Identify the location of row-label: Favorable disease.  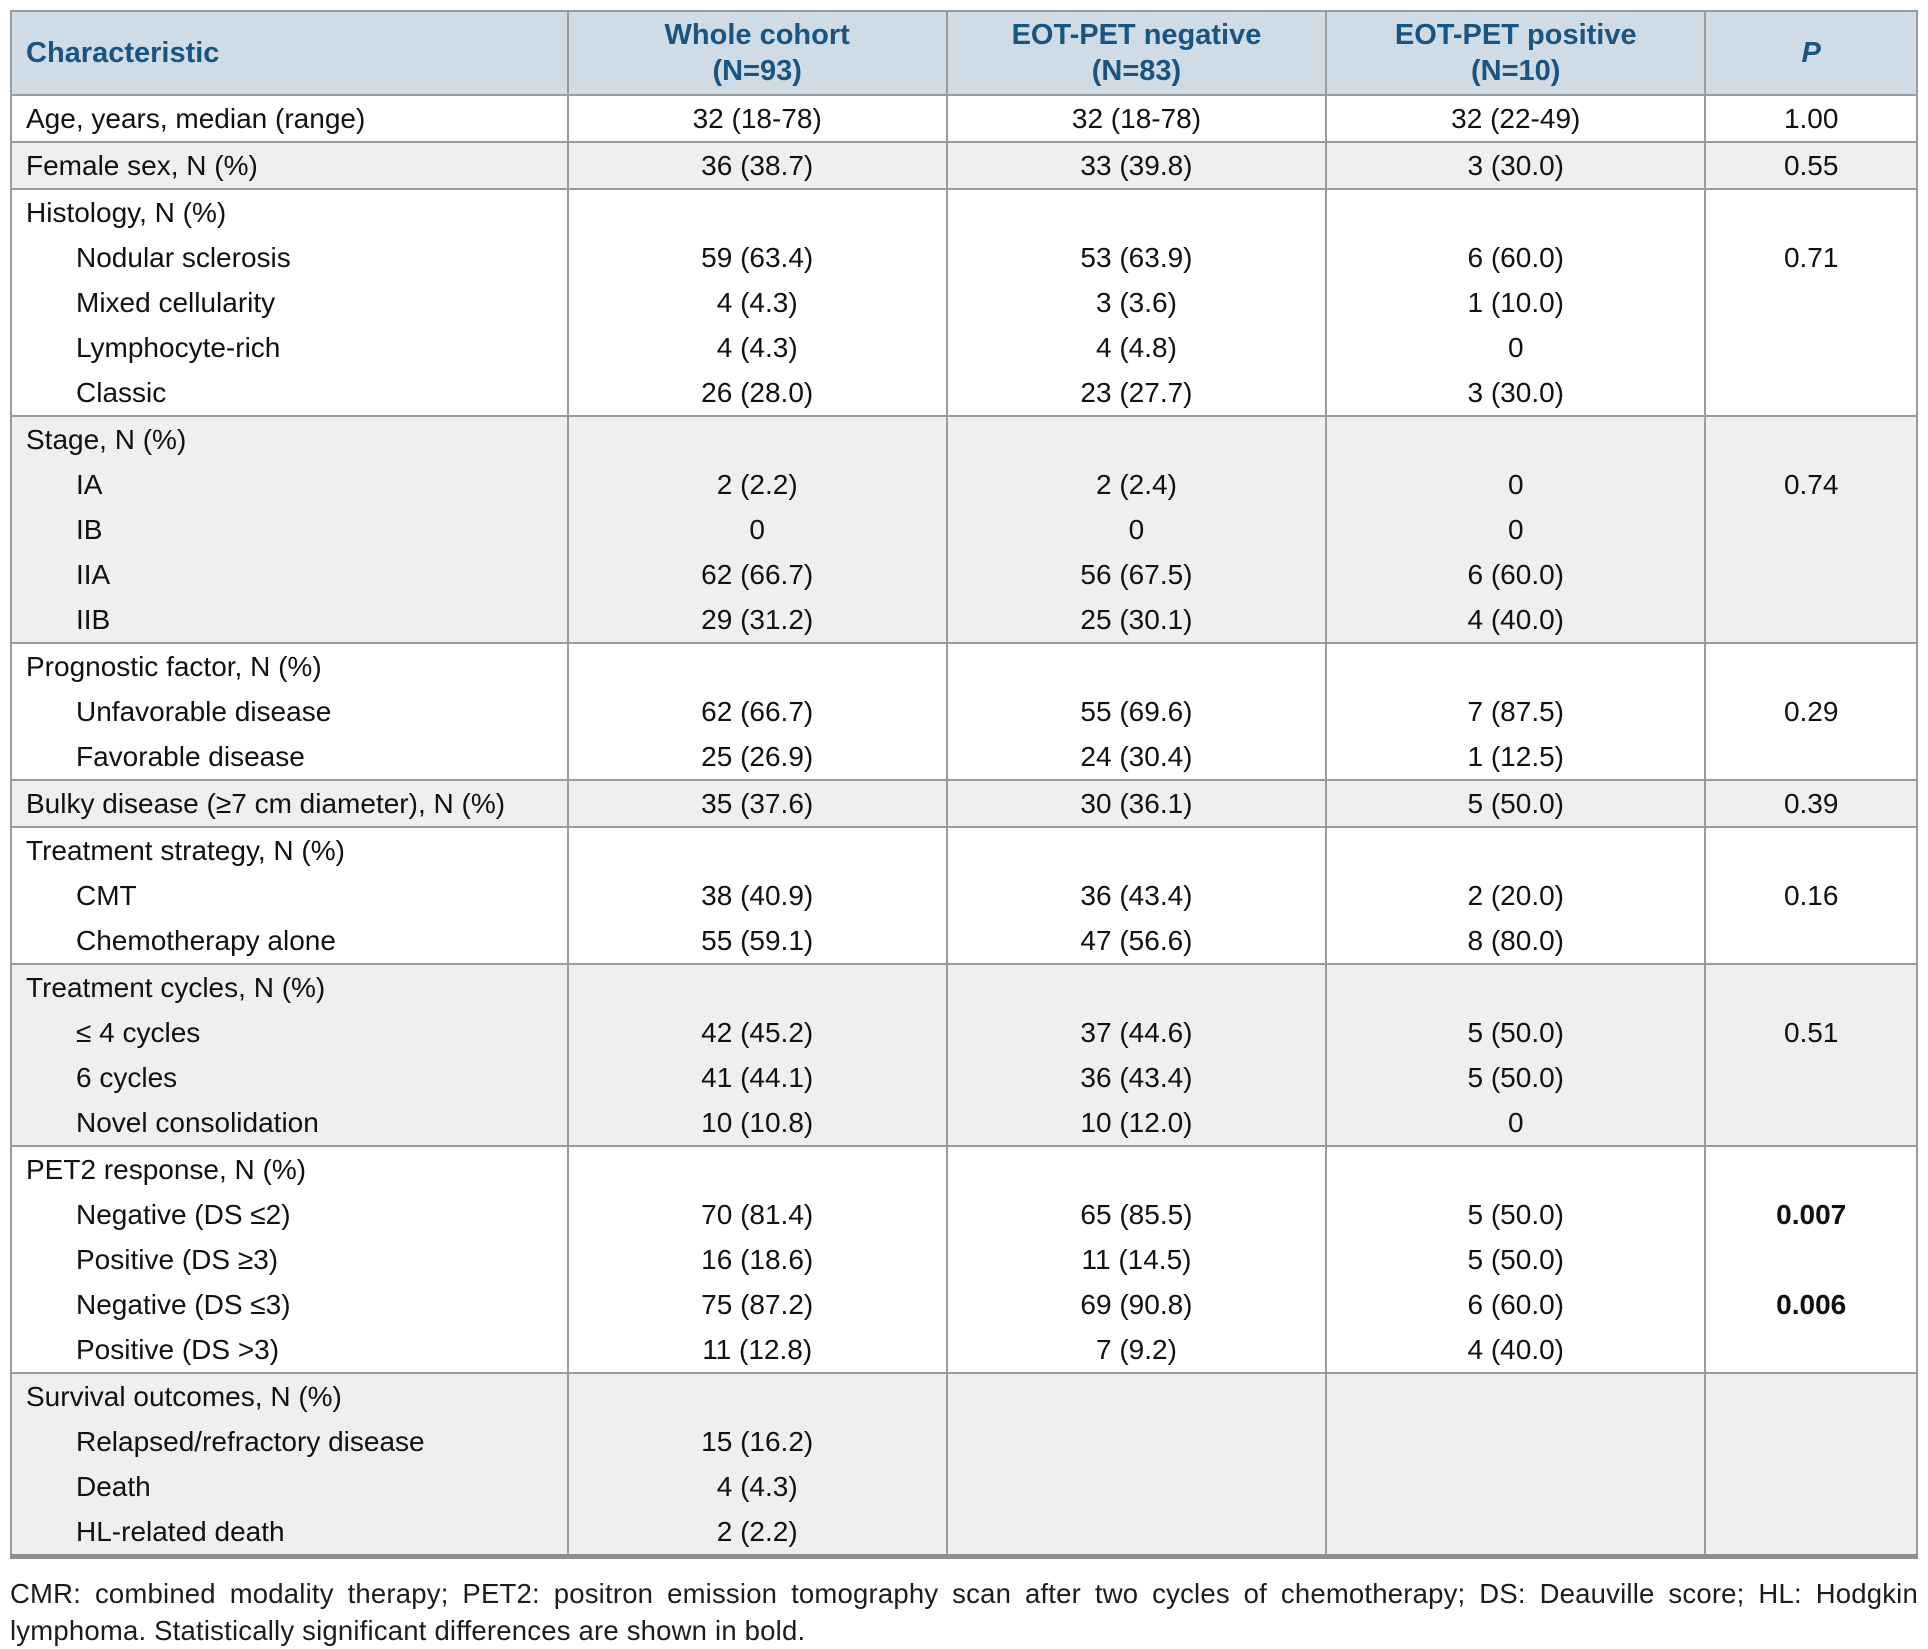
(289, 757).